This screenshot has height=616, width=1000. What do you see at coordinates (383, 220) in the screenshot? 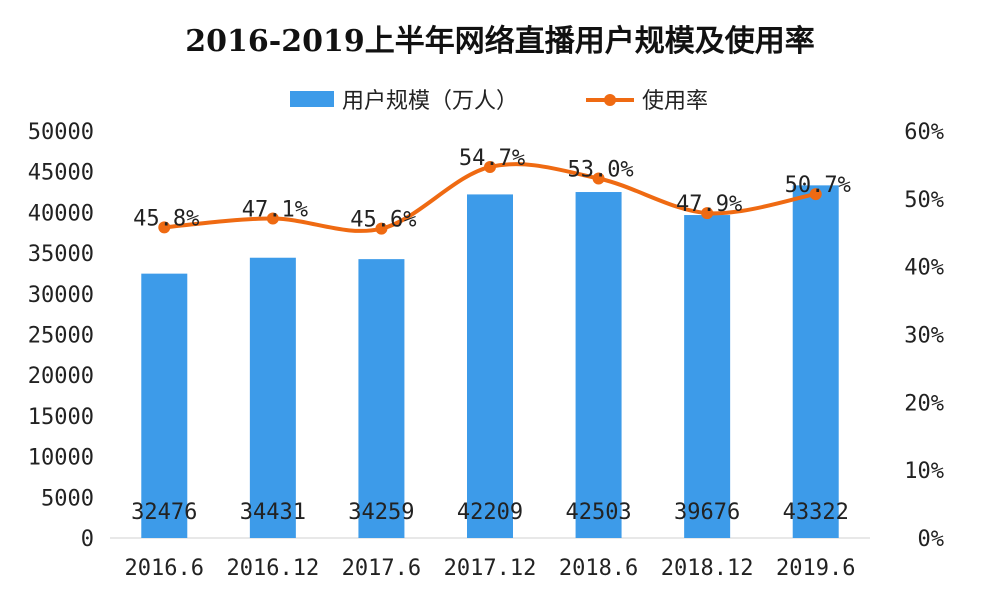
I see `rate-value-label: 45.6%` at bounding box center [383, 220].